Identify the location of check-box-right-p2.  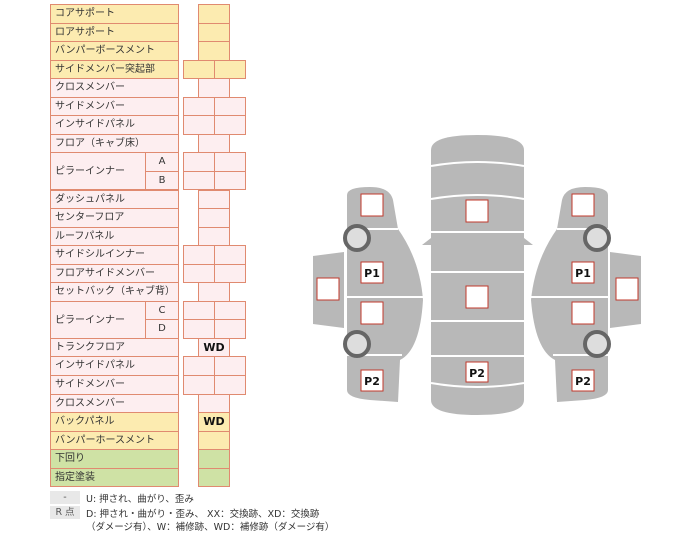
(583, 380).